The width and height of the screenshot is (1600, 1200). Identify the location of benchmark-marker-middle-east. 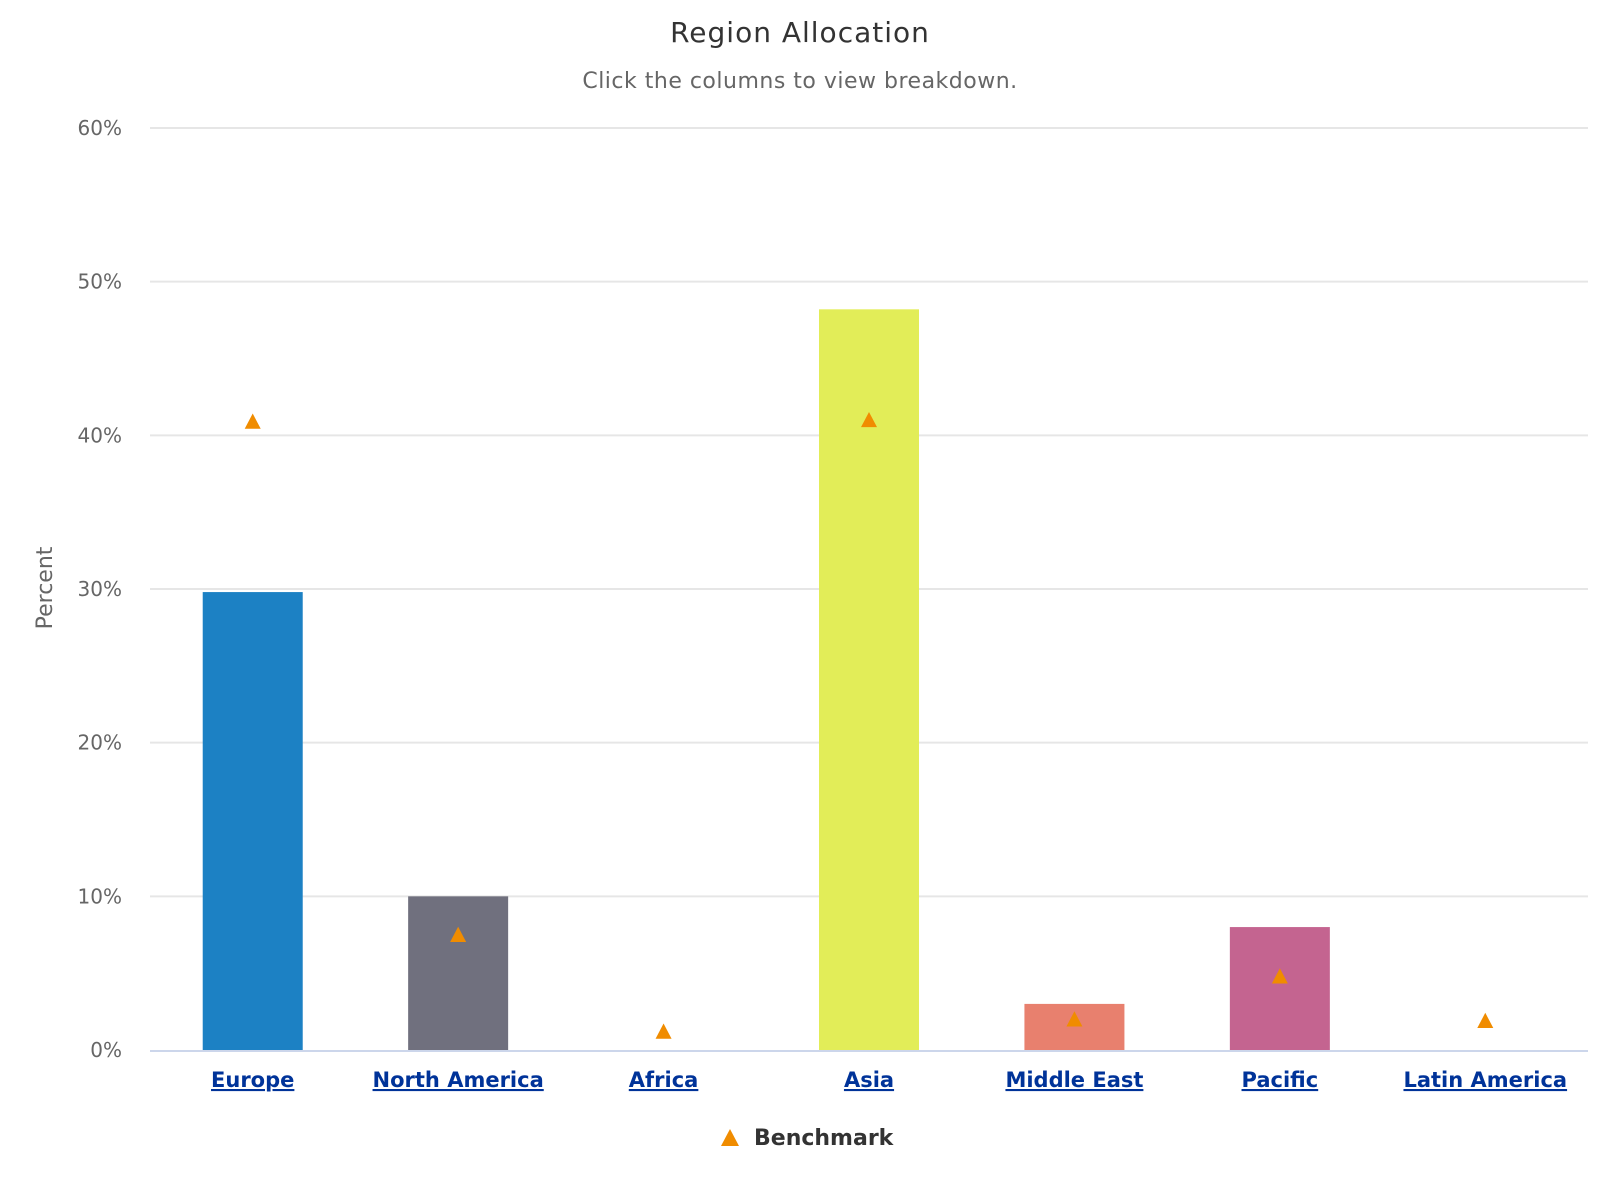
(1074, 1019).